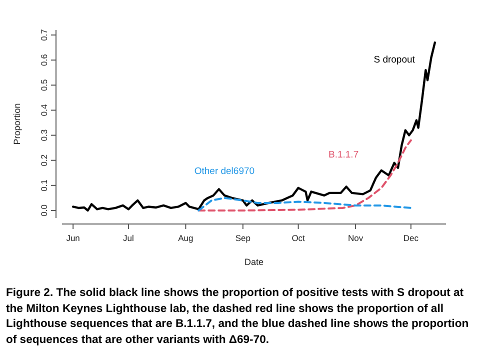  I want to click on y-tick-label: 0.0, so click(44, 210).